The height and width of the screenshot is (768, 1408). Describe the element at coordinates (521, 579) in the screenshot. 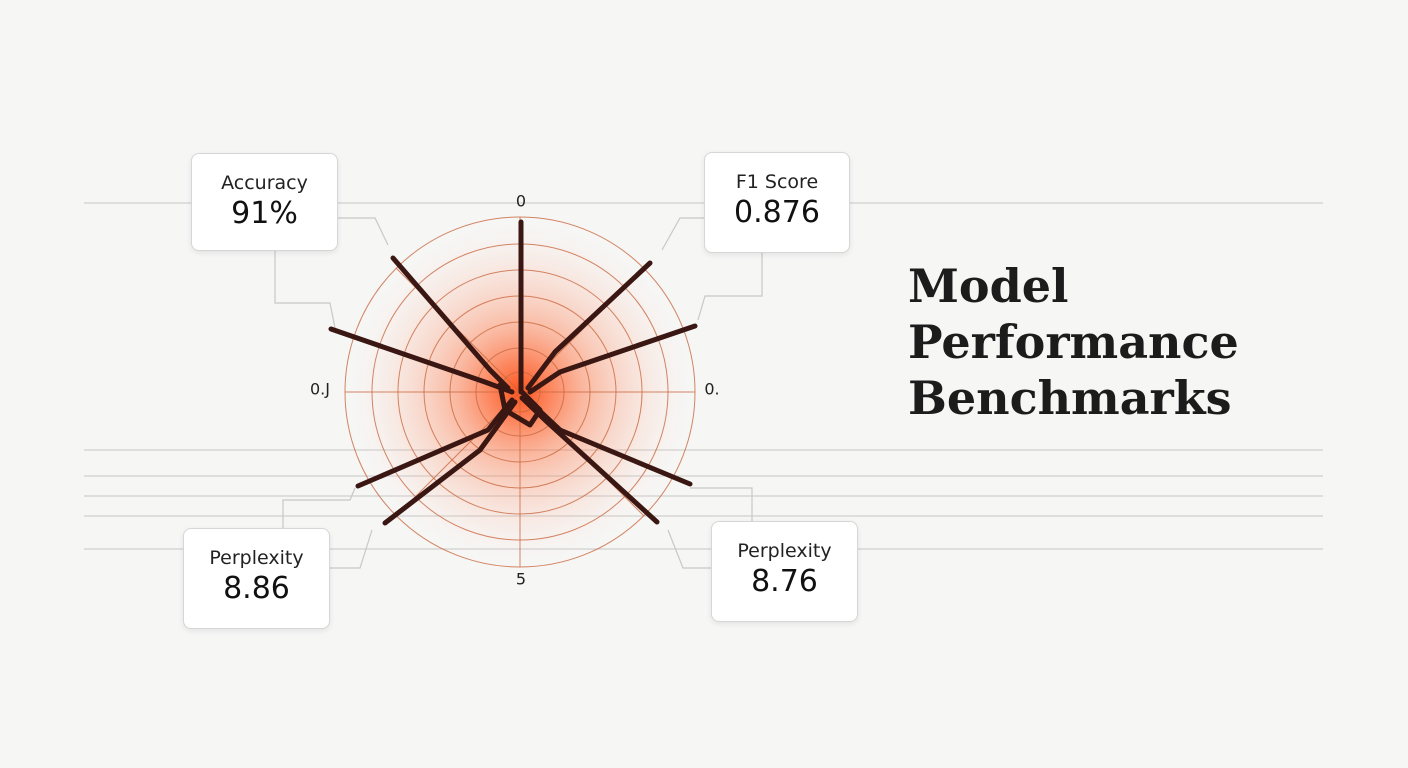

I see `axis-label: 5` at that location.